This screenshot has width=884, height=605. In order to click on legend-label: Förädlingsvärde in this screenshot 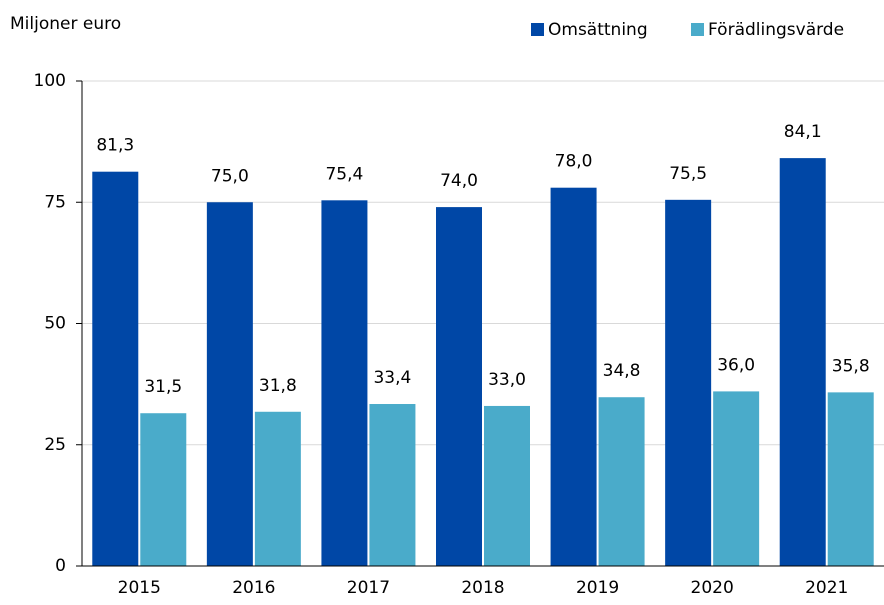, I will do `click(776, 30)`.